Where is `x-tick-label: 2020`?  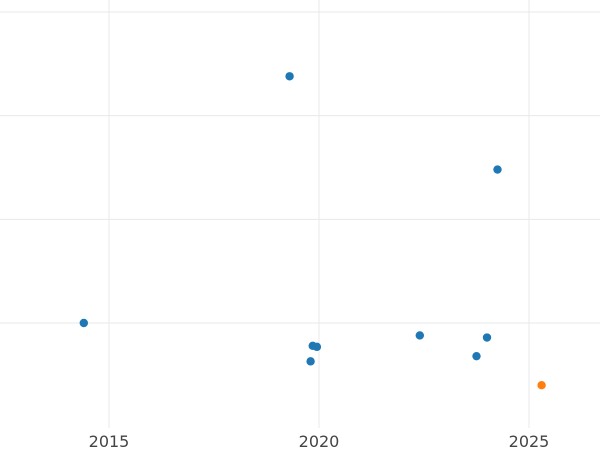 x-tick-label: 2020 is located at coordinates (319, 441).